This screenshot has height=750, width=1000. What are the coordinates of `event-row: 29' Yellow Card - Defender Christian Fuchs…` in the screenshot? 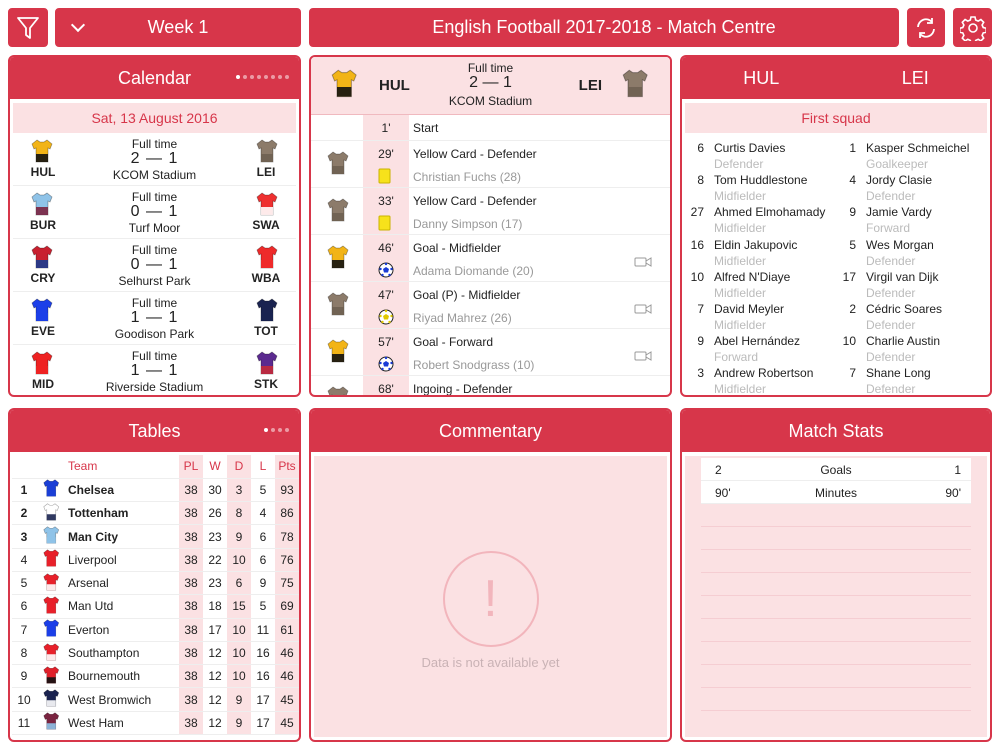 It's located at (490, 164).